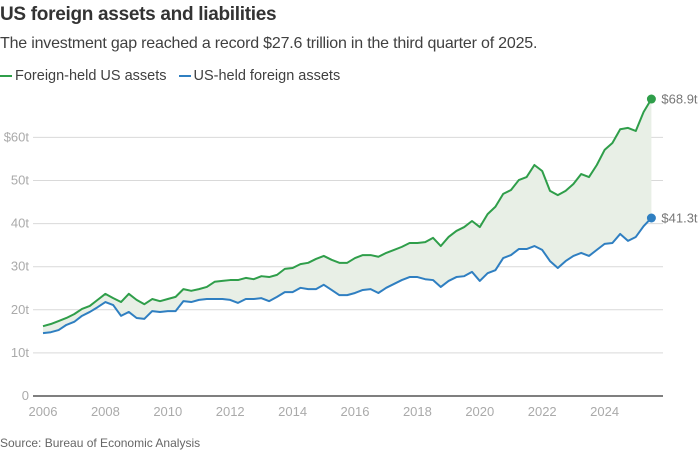  What do you see at coordinates (100, 443) in the screenshot?
I see `source-note: Source: Bureau of Economic Analysis` at bounding box center [100, 443].